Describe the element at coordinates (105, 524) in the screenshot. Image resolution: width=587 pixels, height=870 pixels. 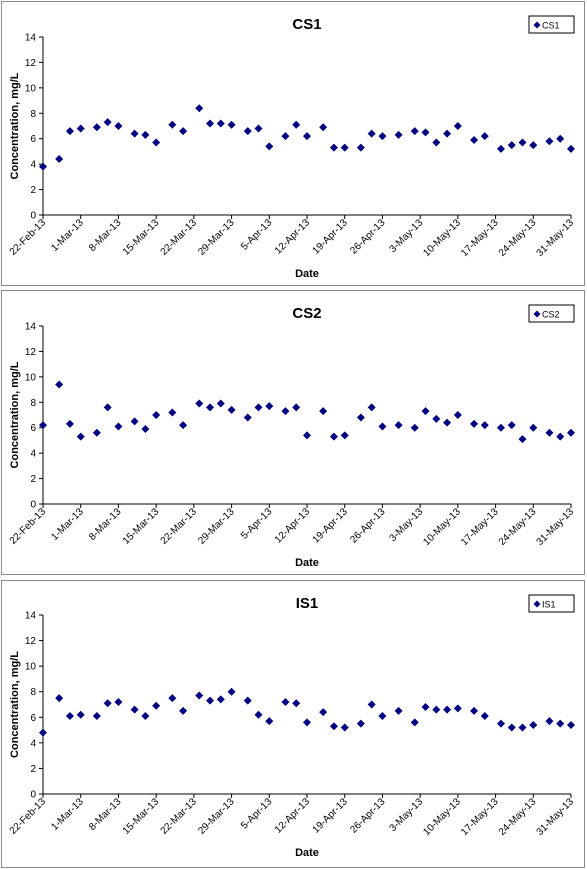
I see `x-tick-label: 8-Mar-13` at that location.